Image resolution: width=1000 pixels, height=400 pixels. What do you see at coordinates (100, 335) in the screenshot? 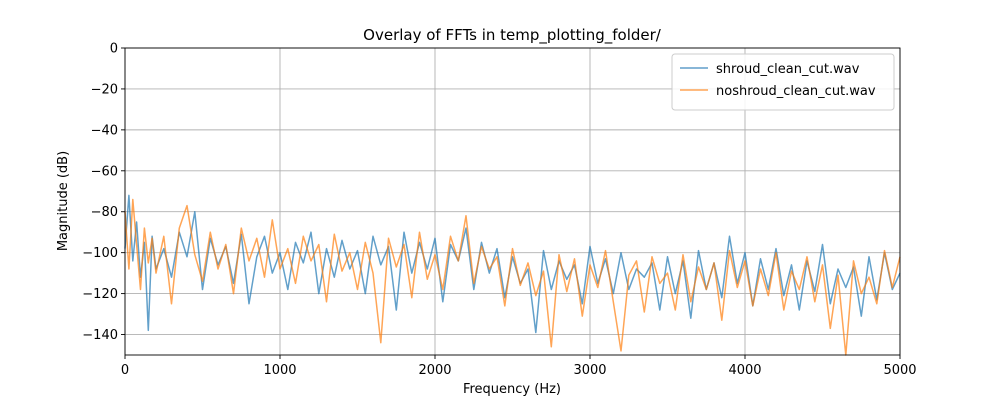
I see `y-tick-label: −140` at bounding box center [100, 335].